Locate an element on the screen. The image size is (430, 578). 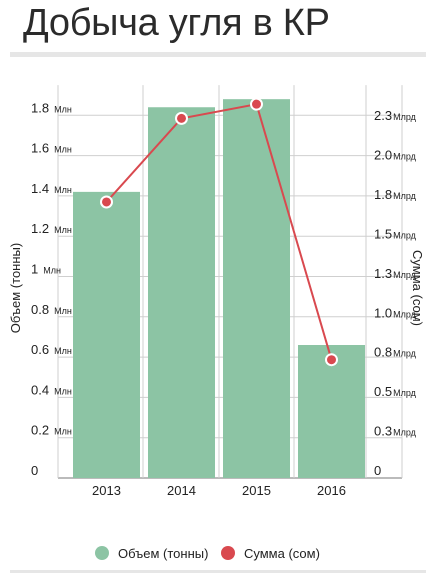
right-tick-label: 2.3Млрд is located at coordinates (395, 115).